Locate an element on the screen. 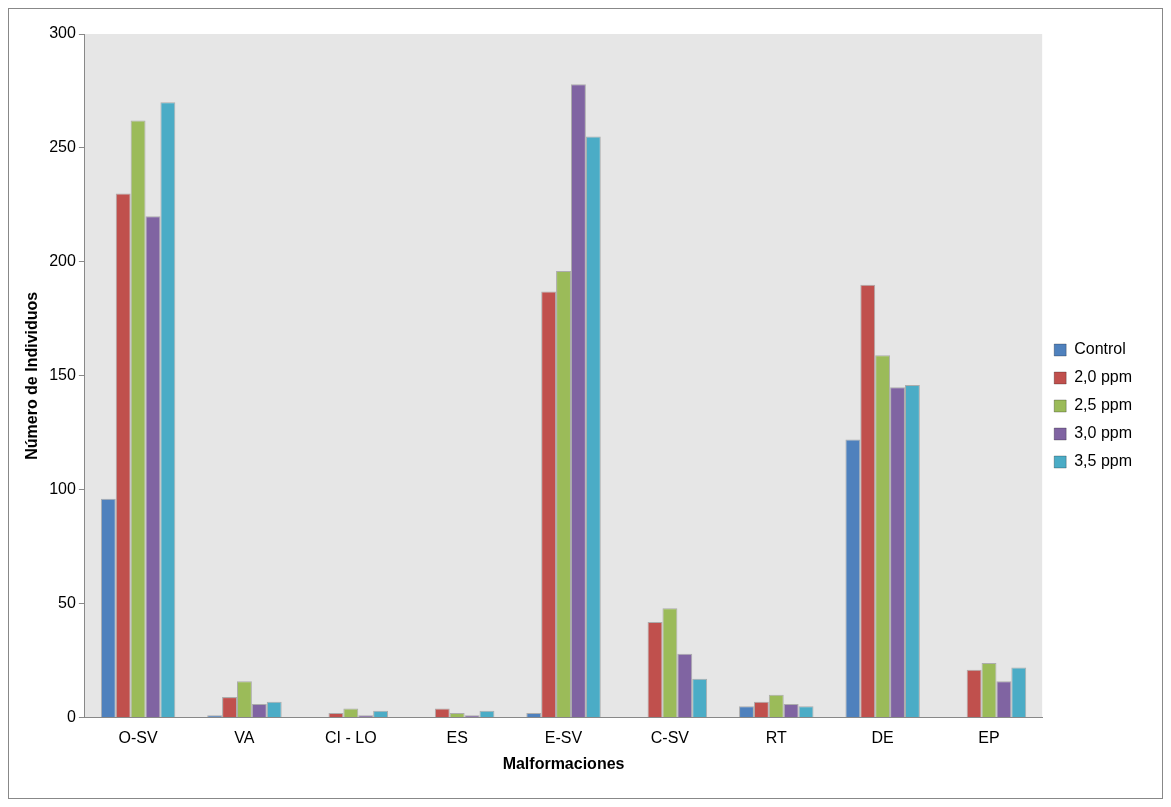 The width and height of the screenshot is (1171, 807). legend-label: 3,5 ppm is located at coordinates (1103, 461).